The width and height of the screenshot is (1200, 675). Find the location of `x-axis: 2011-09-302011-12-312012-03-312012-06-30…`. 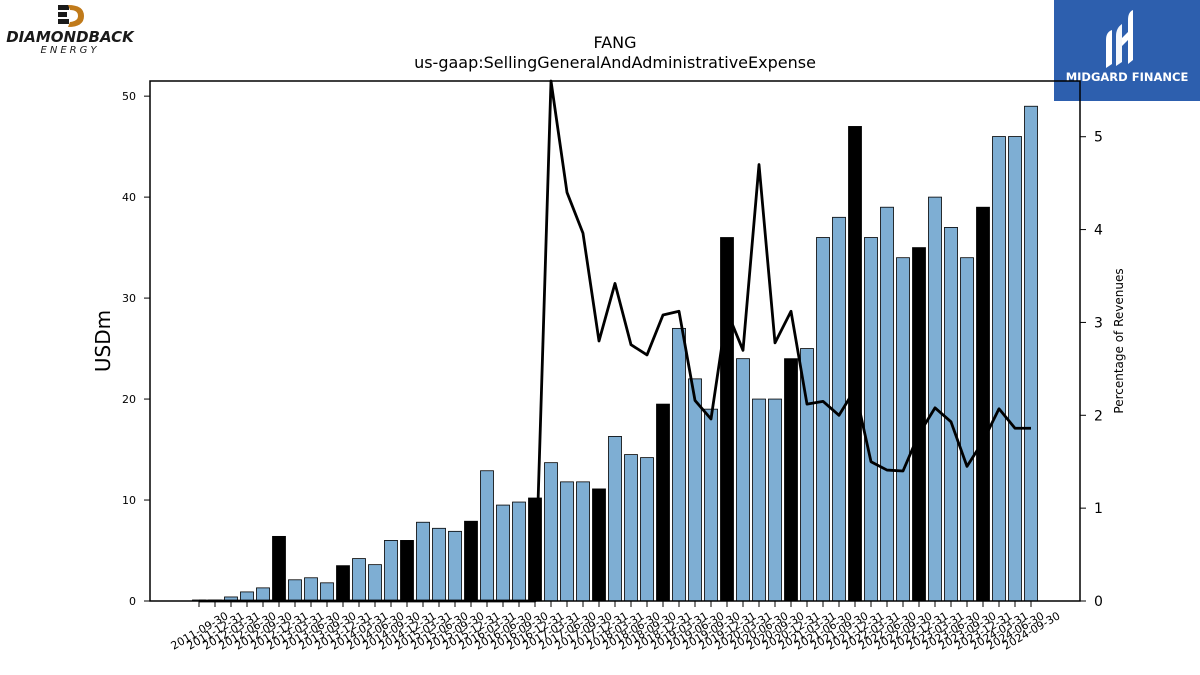

x-axis: 2011-09-302011-12-312012-03-312012-06-30… is located at coordinates (616, 627).